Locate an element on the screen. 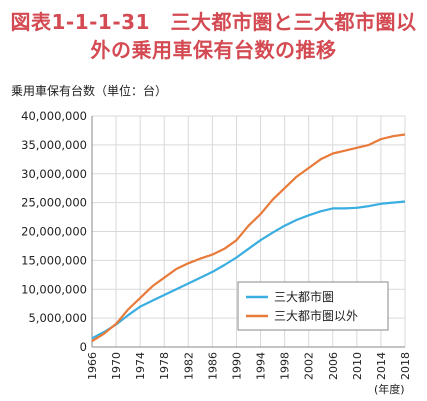 The height and width of the screenshot is (401, 427). x-tick-label: 1998 is located at coordinates (285, 366).